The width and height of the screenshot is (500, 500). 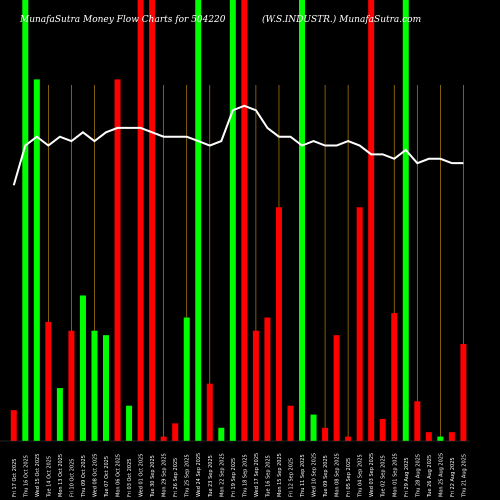 I want to click on x-tick-label: Fri 29 Aug 2025, so click(x=407, y=477).